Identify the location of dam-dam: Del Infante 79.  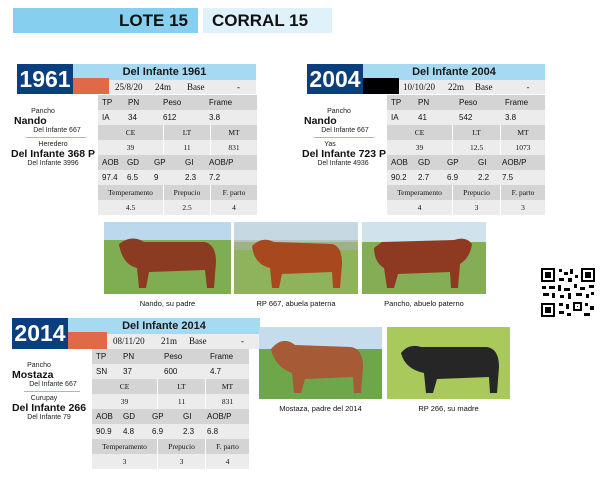
(49, 417).